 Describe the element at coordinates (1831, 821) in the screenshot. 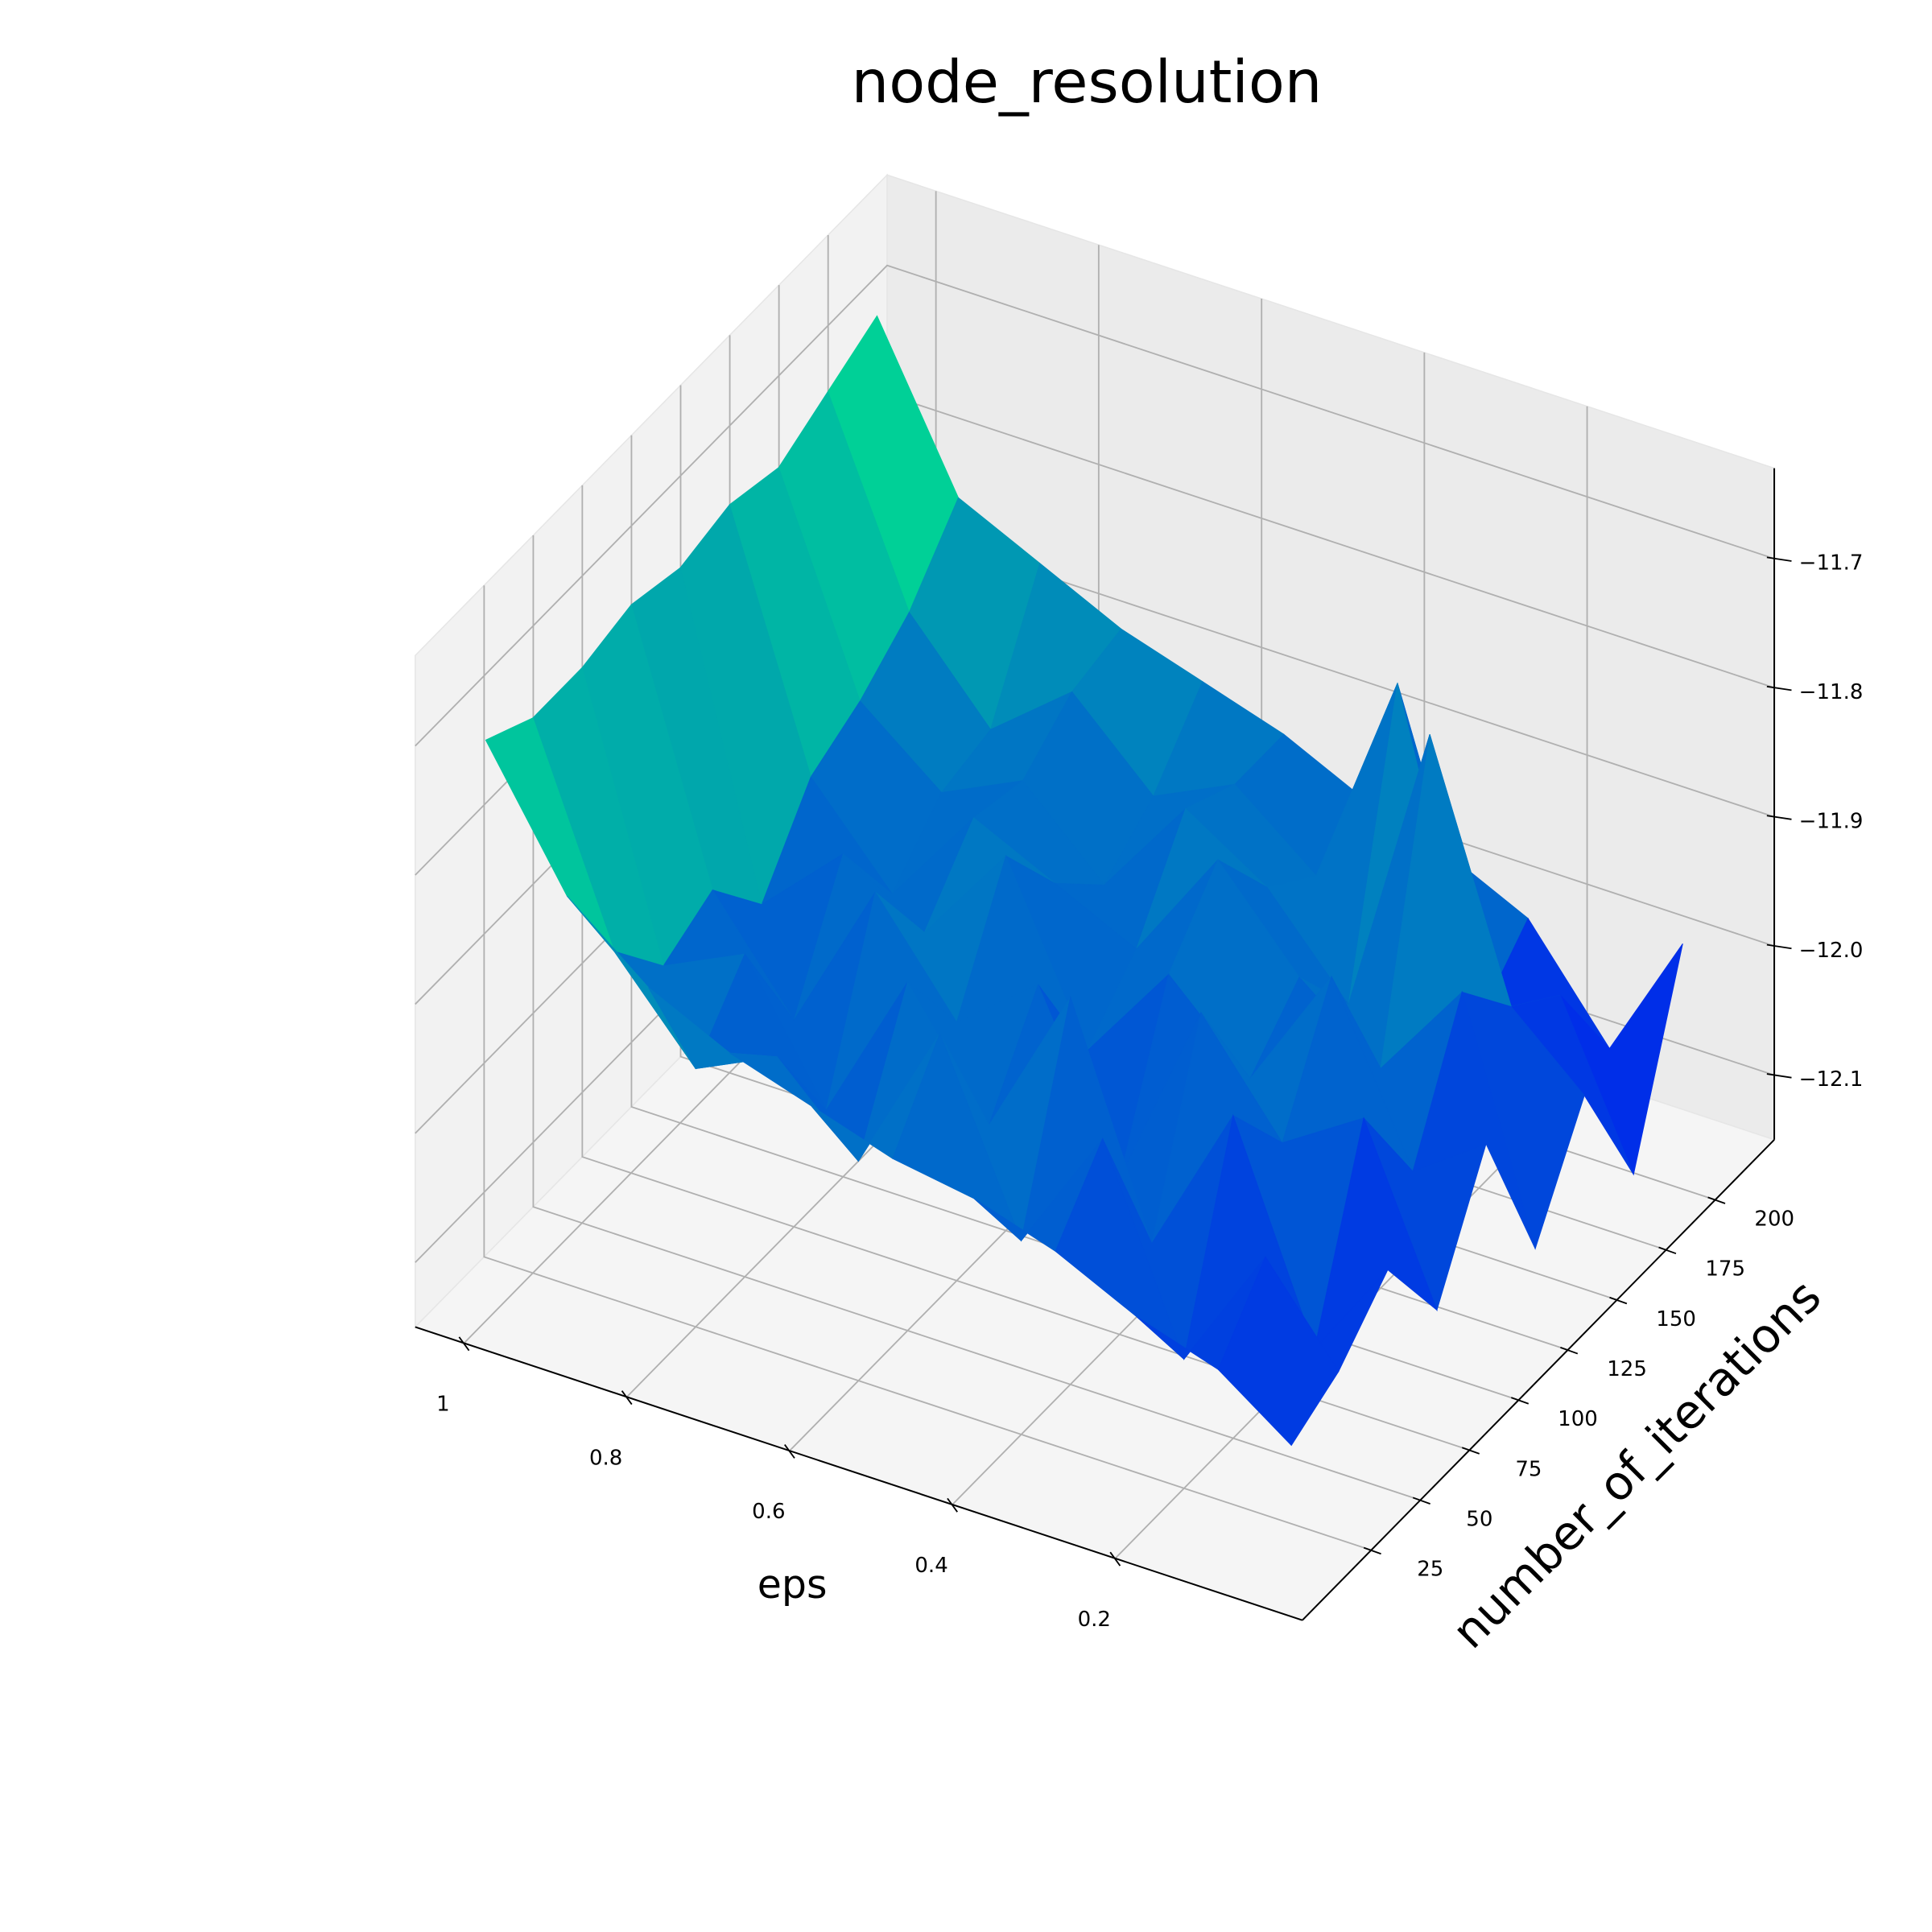

I see `z-tick-label: −11.9` at that location.